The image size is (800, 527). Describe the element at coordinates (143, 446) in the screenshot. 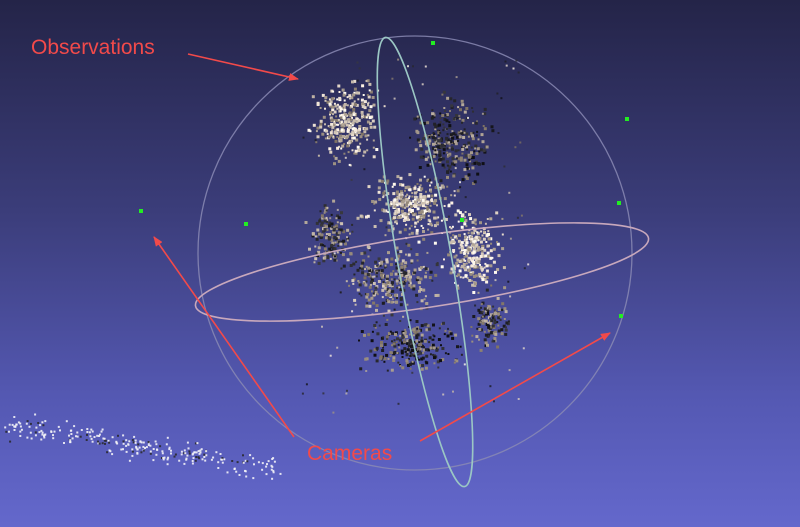

I see `ground-point-cloud` at that location.